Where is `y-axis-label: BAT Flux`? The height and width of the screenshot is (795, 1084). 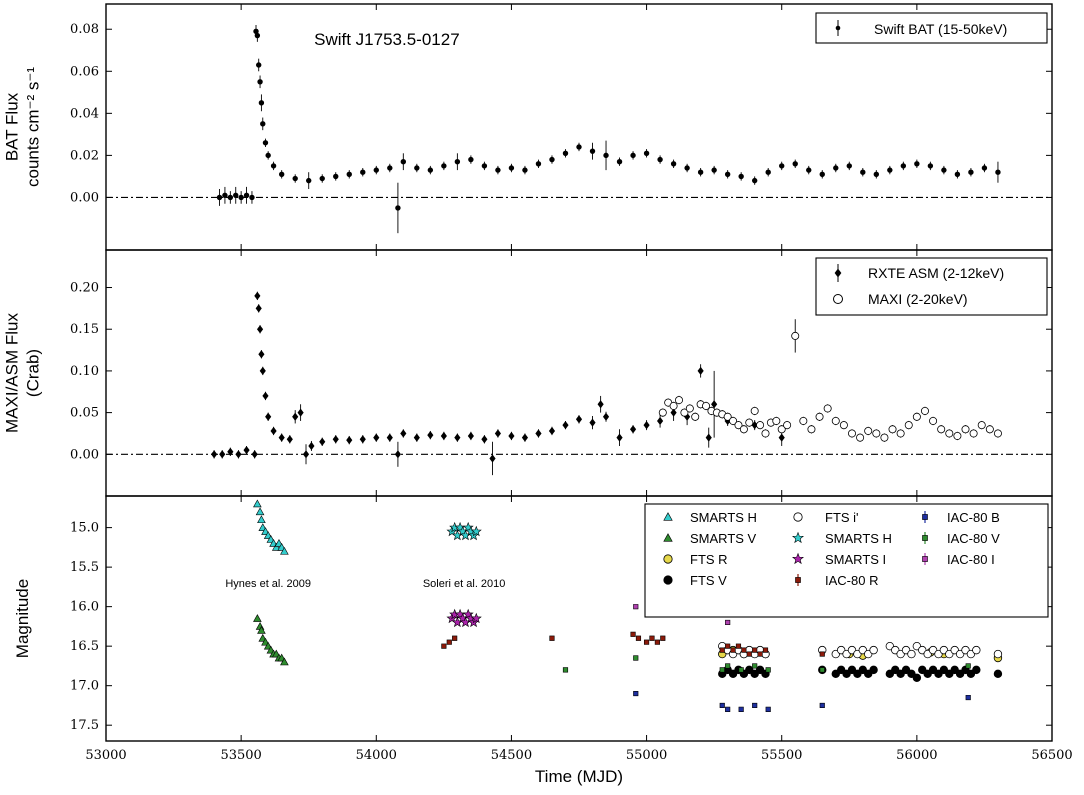
y-axis-label: BAT Flux is located at coordinates (12, 126).